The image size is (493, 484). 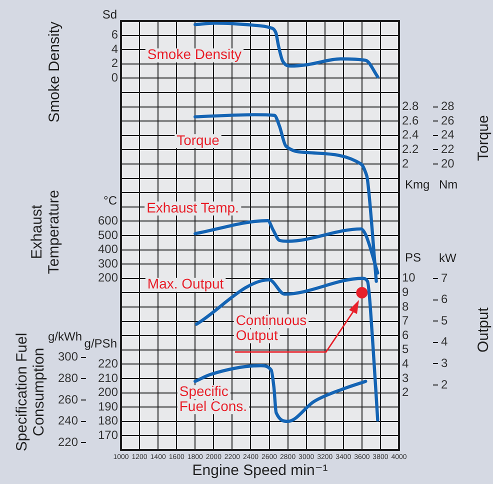 I want to click on series-label: Torque, so click(x=198, y=140).